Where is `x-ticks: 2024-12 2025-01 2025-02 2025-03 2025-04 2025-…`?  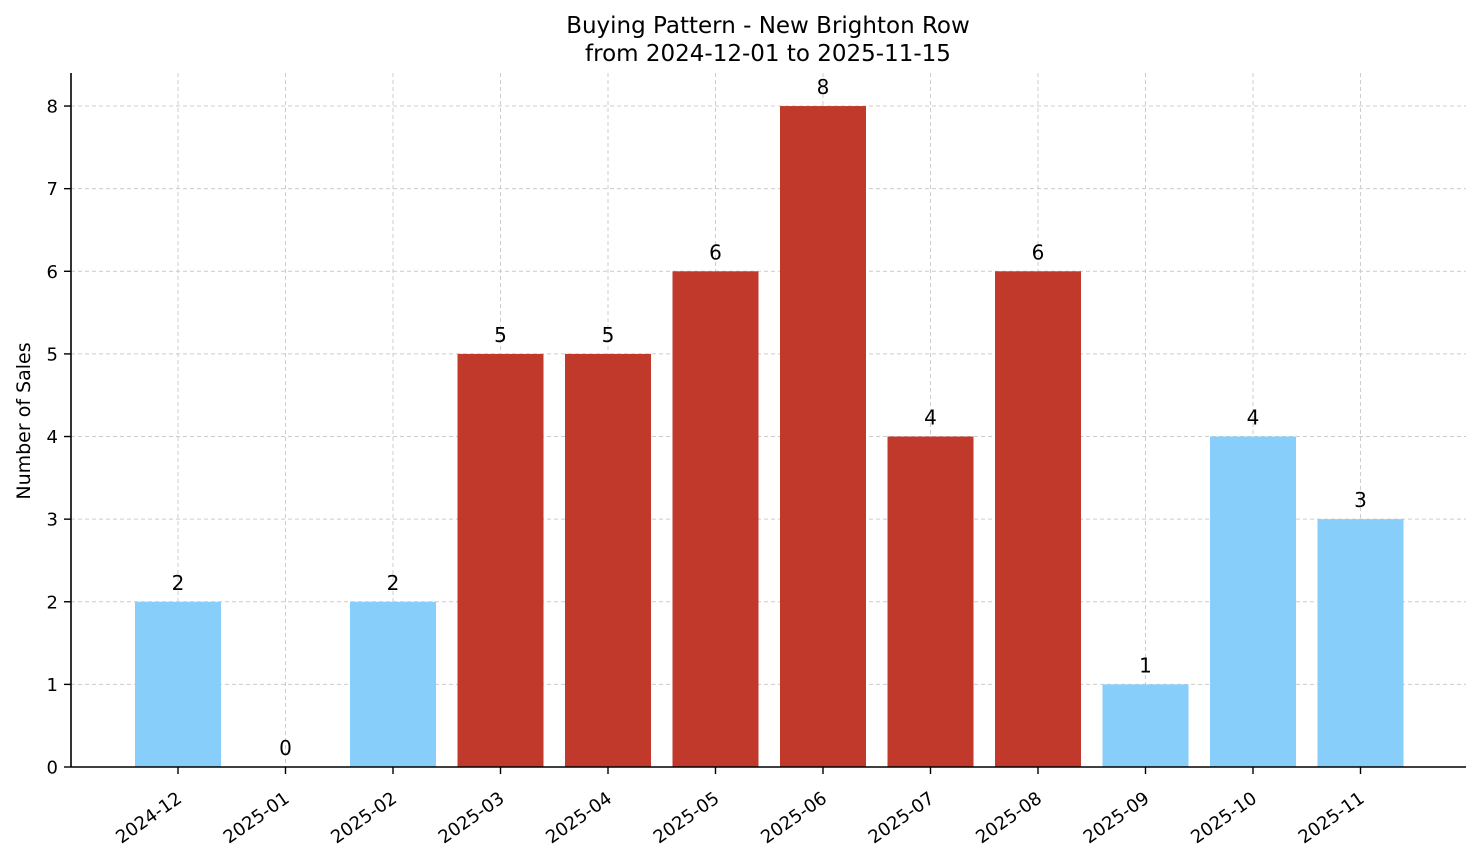 x-ticks: 2024-12 2025-01 2025-02 2025-03 2025-04 2025-… is located at coordinates (740, 807).